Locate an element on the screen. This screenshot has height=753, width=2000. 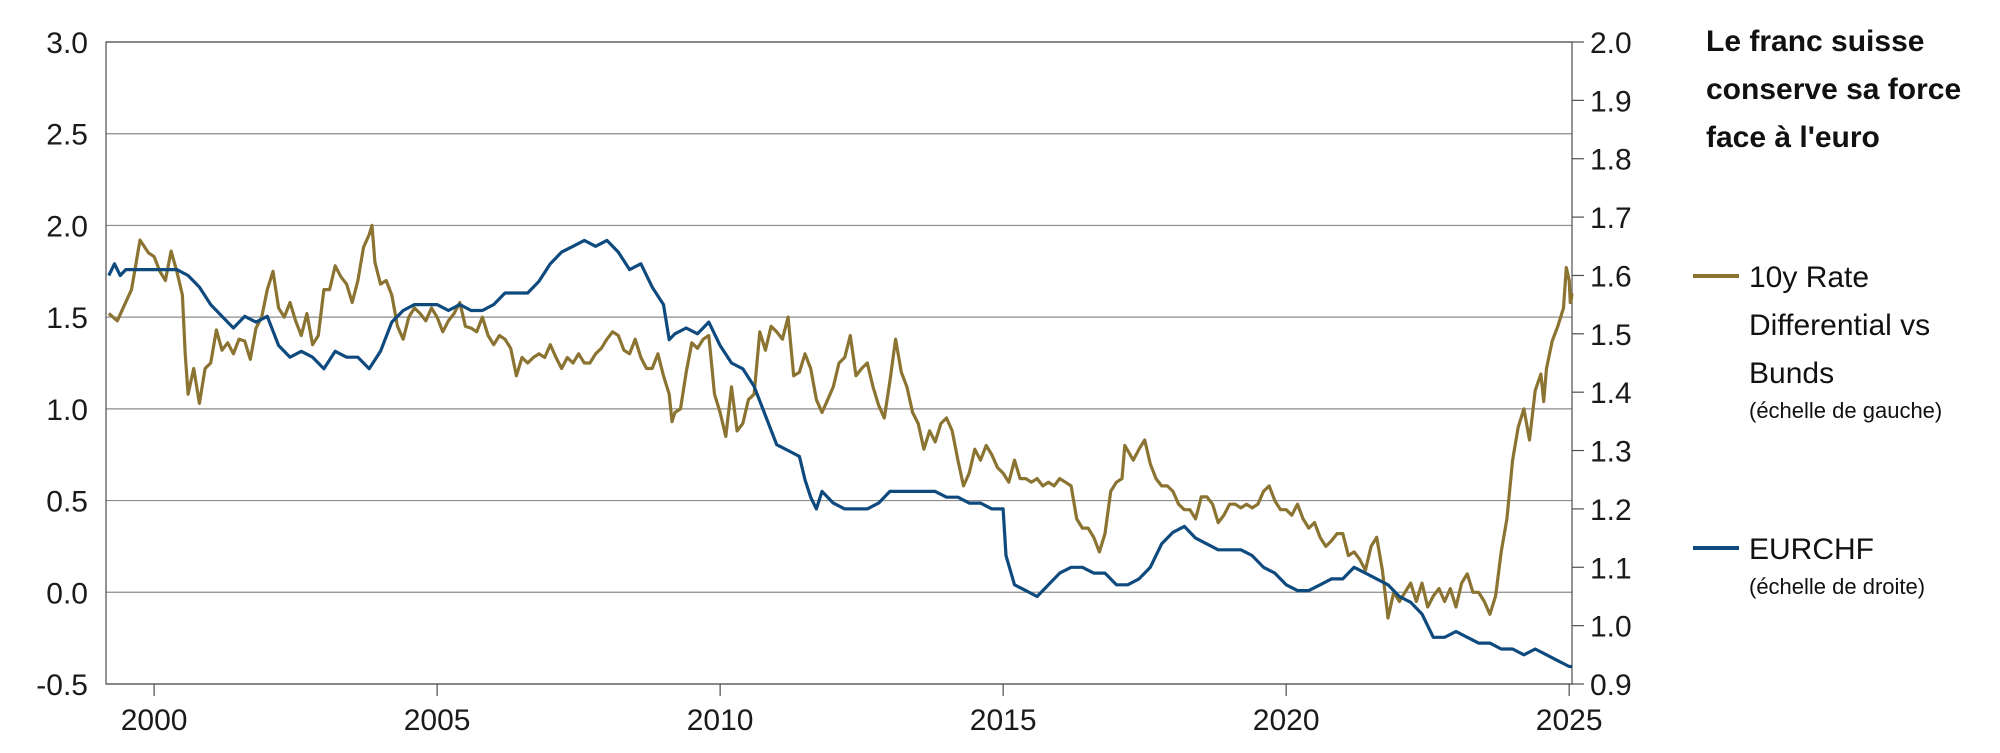
right-tick-label: 1.7 is located at coordinates (1611, 218).